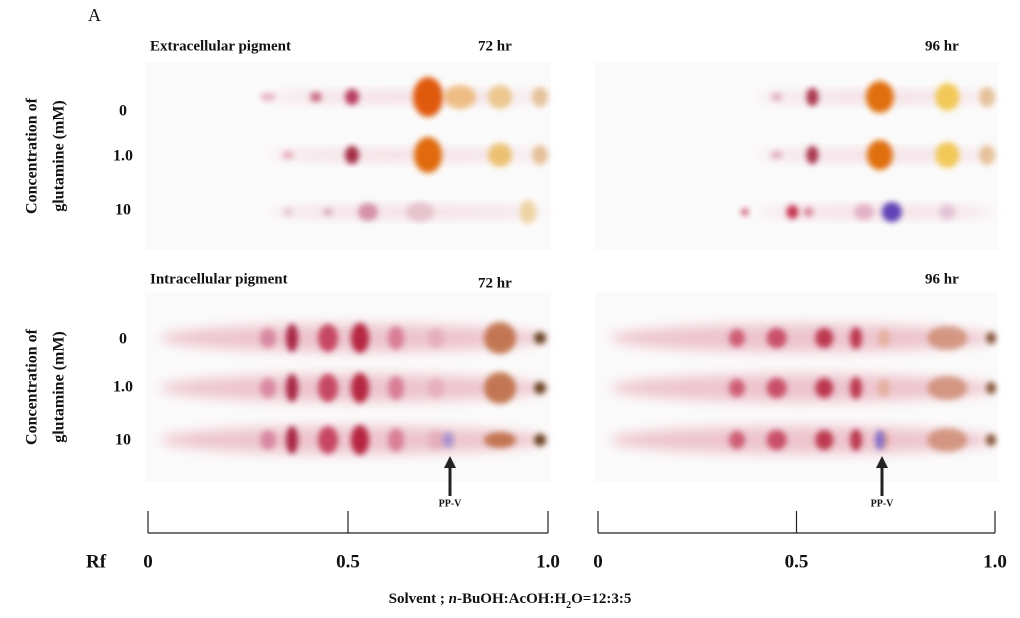  Describe the element at coordinates (123, 387) in the screenshot. I see `row-label: 1.0` at that location.